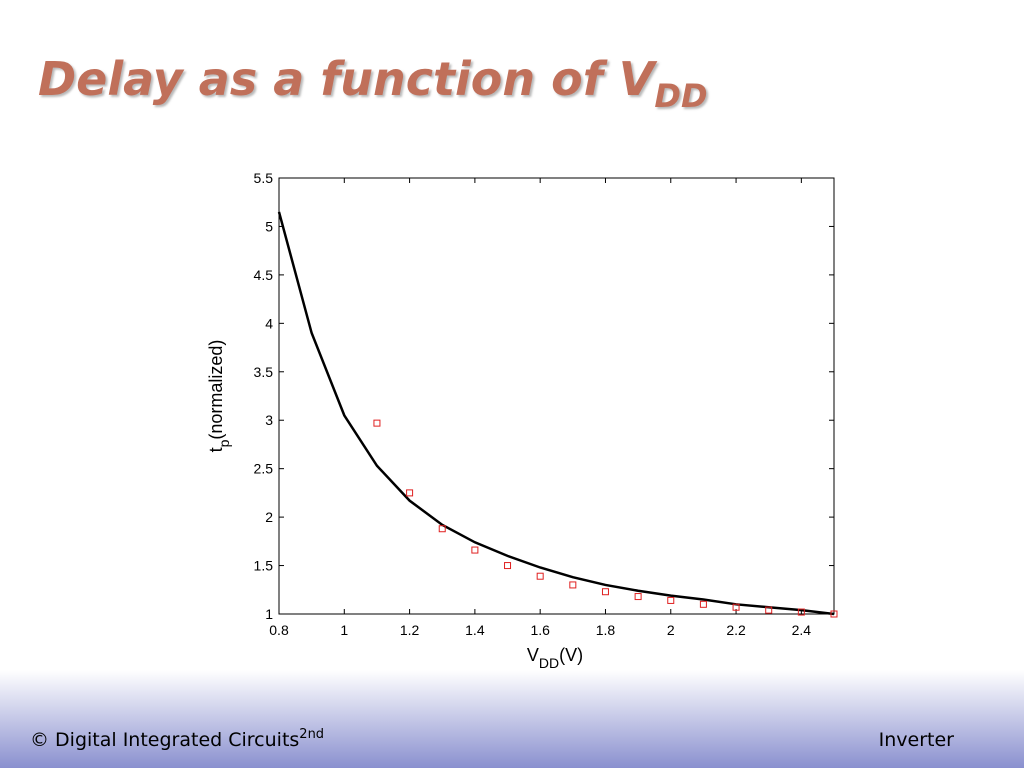 The image size is (1024, 768). I want to click on footer-left: © Digital Integrated Circuits2nd, so click(177, 739).